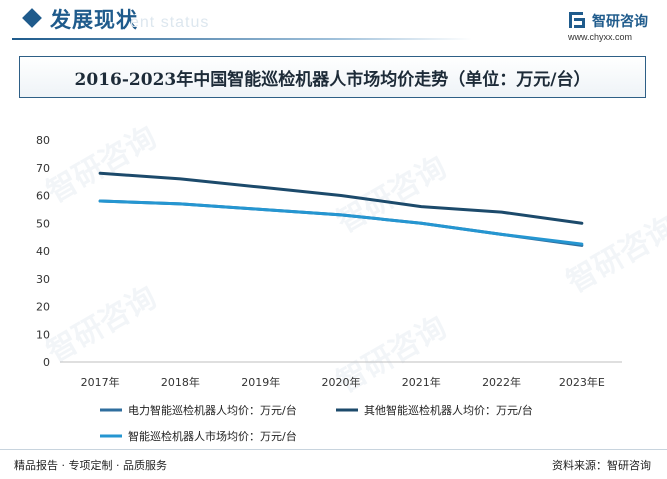 The width and height of the screenshot is (667, 479). Describe the element at coordinates (620, 22) in the screenshot. I see `brand-name: 智研咨询` at that location.